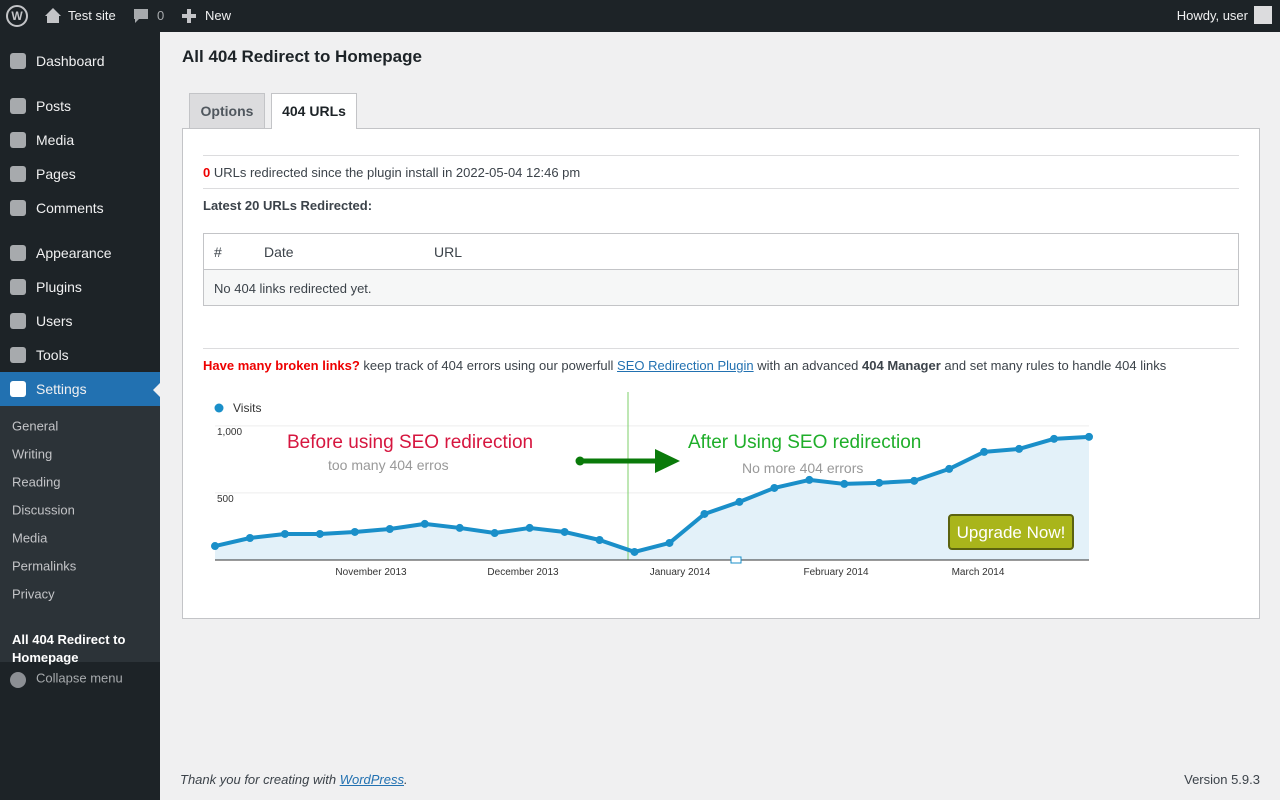 The width and height of the screenshot is (1280, 800). Describe the element at coordinates (54, 321) in the screenshot. I see `menu-item: Users` at that location.